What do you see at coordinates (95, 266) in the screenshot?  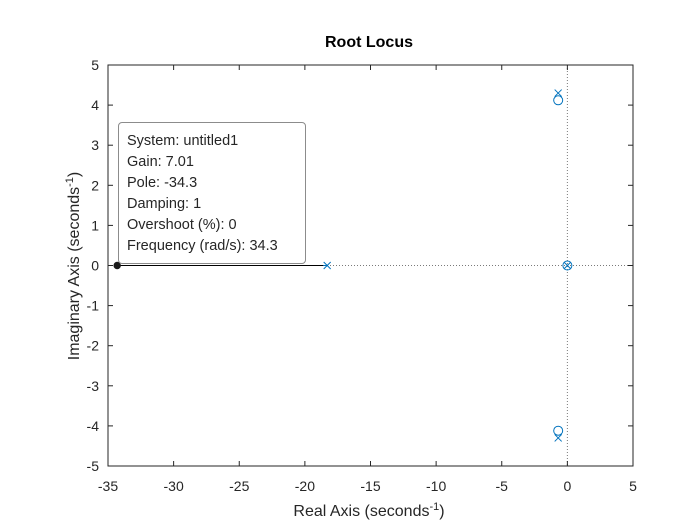 I see `y-tick-label: 0` at bounding box center [95, 266].